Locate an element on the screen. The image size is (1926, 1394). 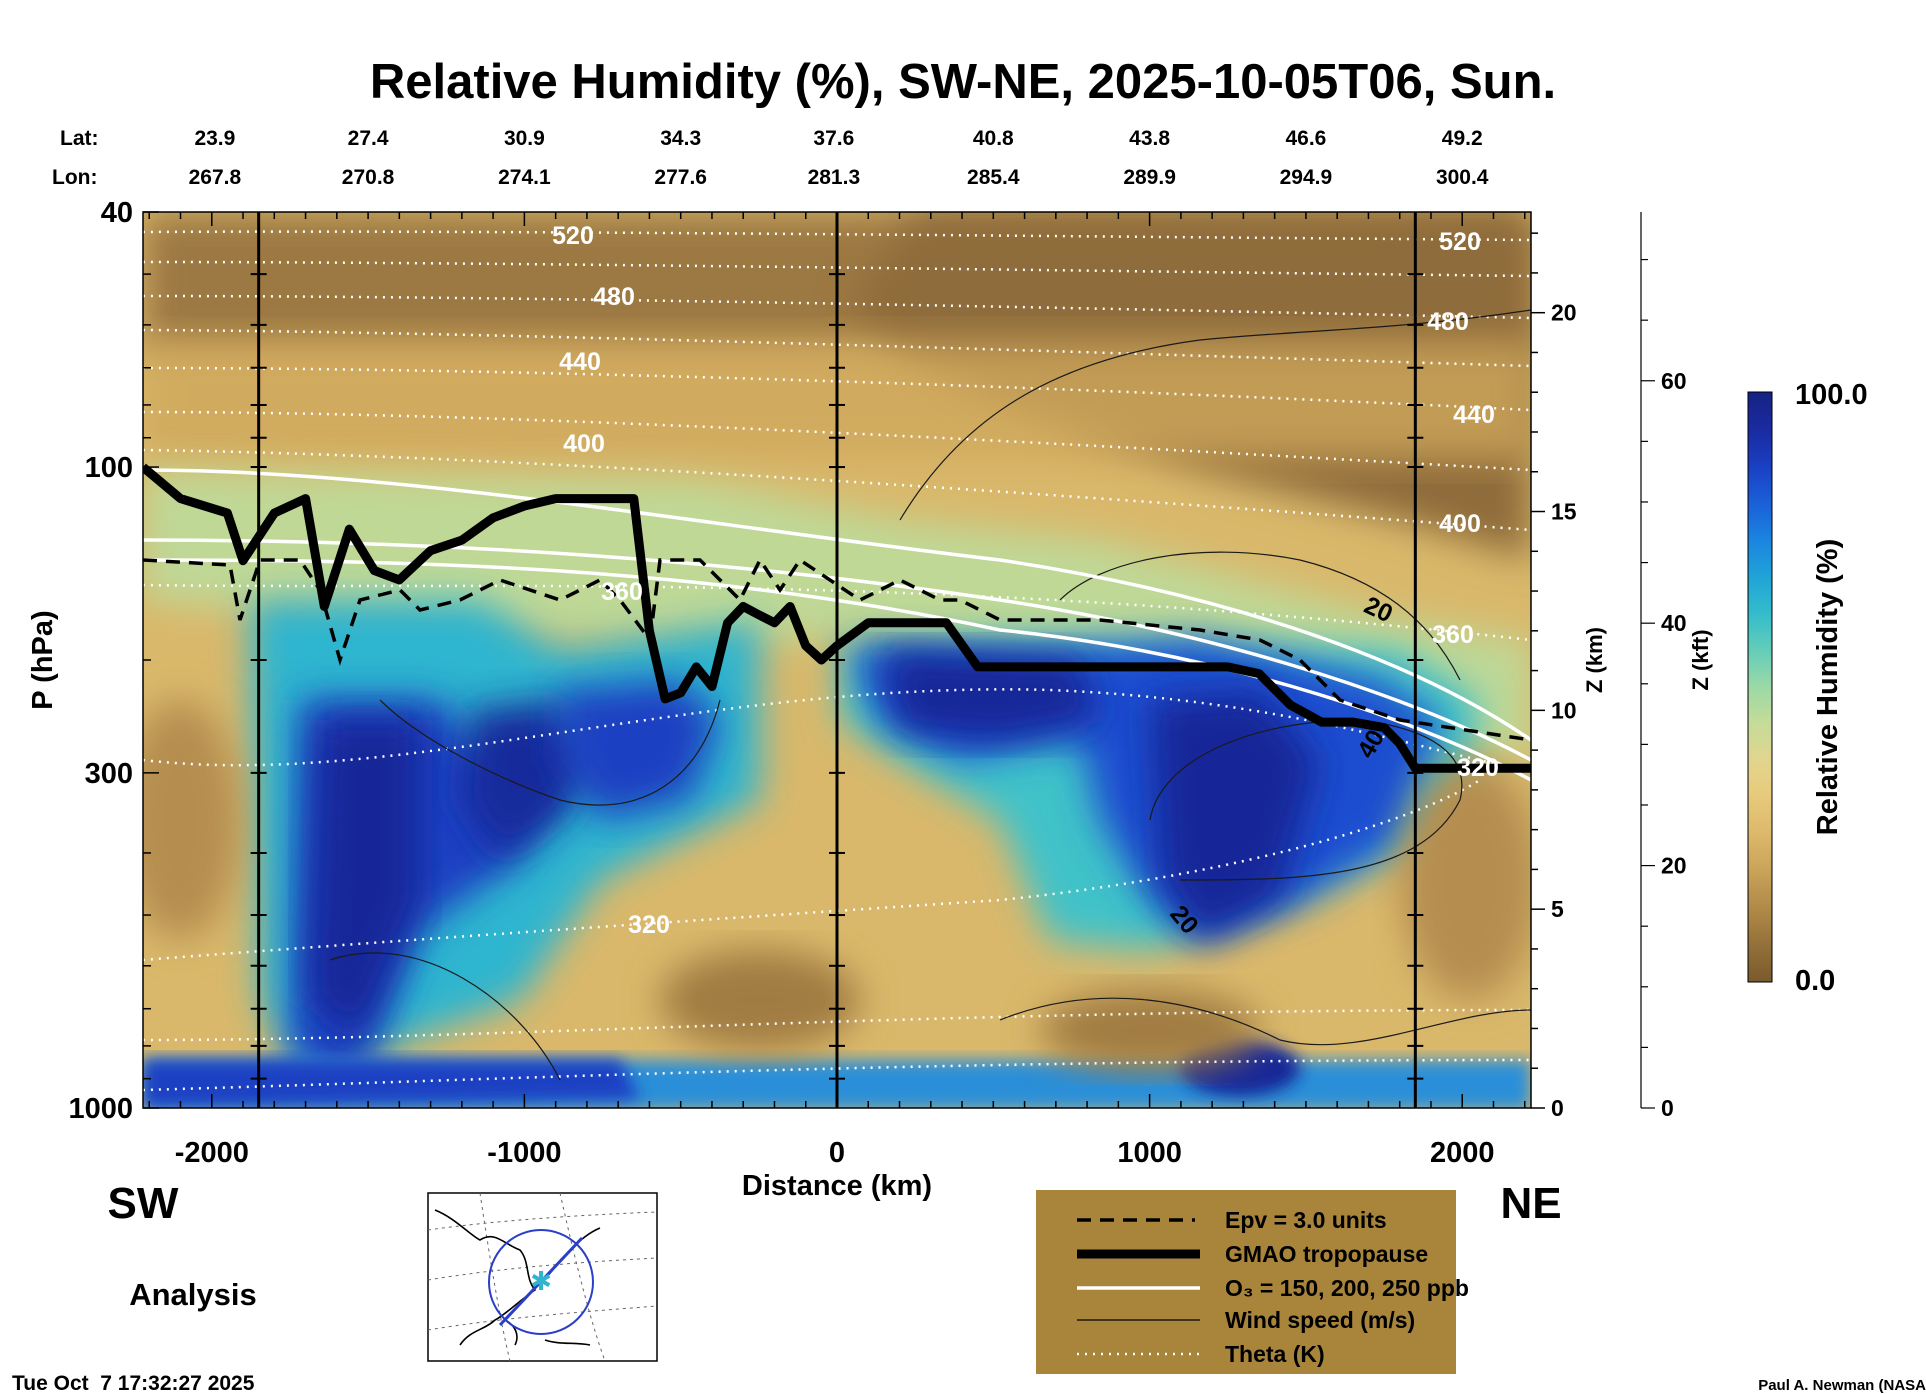
rh-surface-core is located at coordinates (391, 1084).